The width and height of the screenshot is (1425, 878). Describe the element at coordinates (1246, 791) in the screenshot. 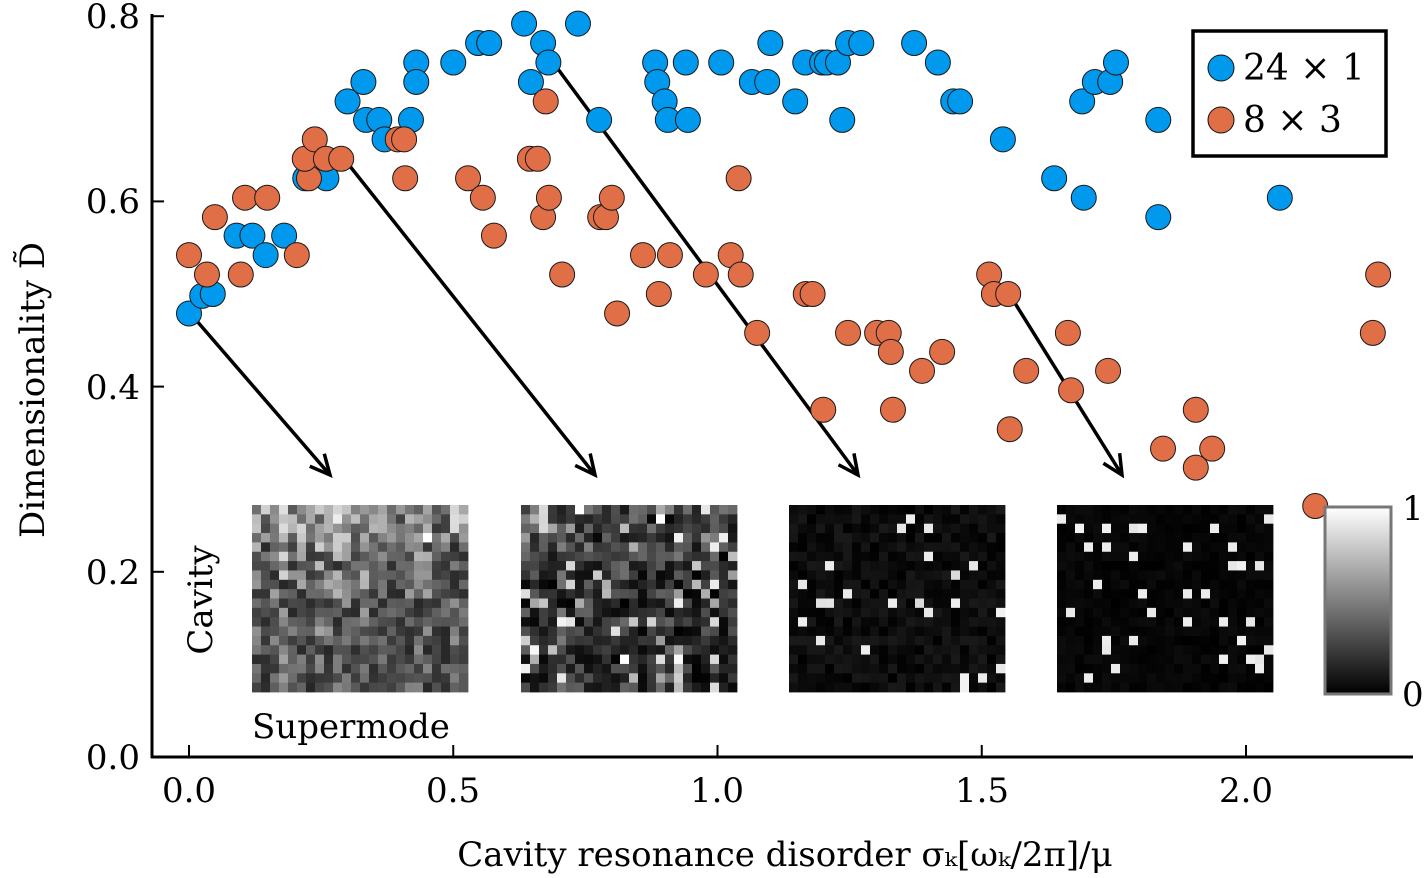

I see `x-tick-label: 2.0` at that location.